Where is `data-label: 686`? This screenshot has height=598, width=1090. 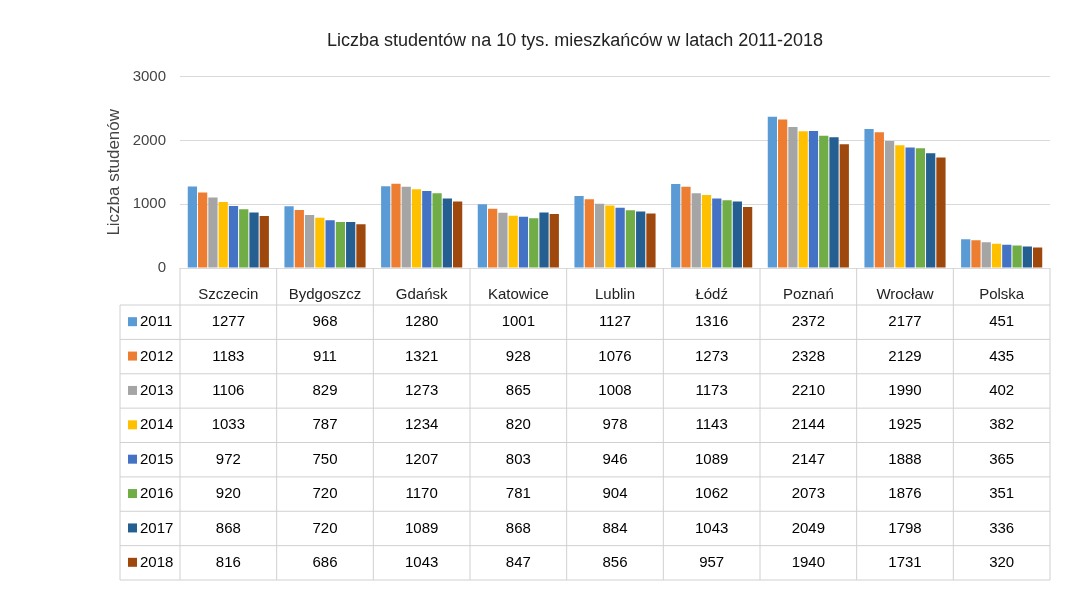 data-label: 686 is located at coordinates (325, 561).